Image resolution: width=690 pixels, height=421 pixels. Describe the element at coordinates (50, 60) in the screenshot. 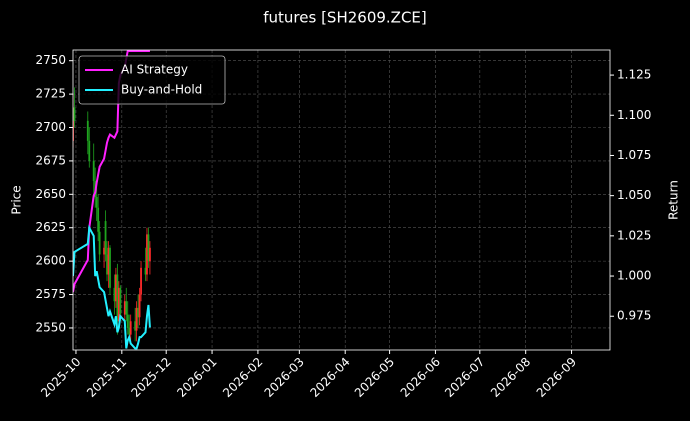

I see `y-tick-label: 2750` at that location.